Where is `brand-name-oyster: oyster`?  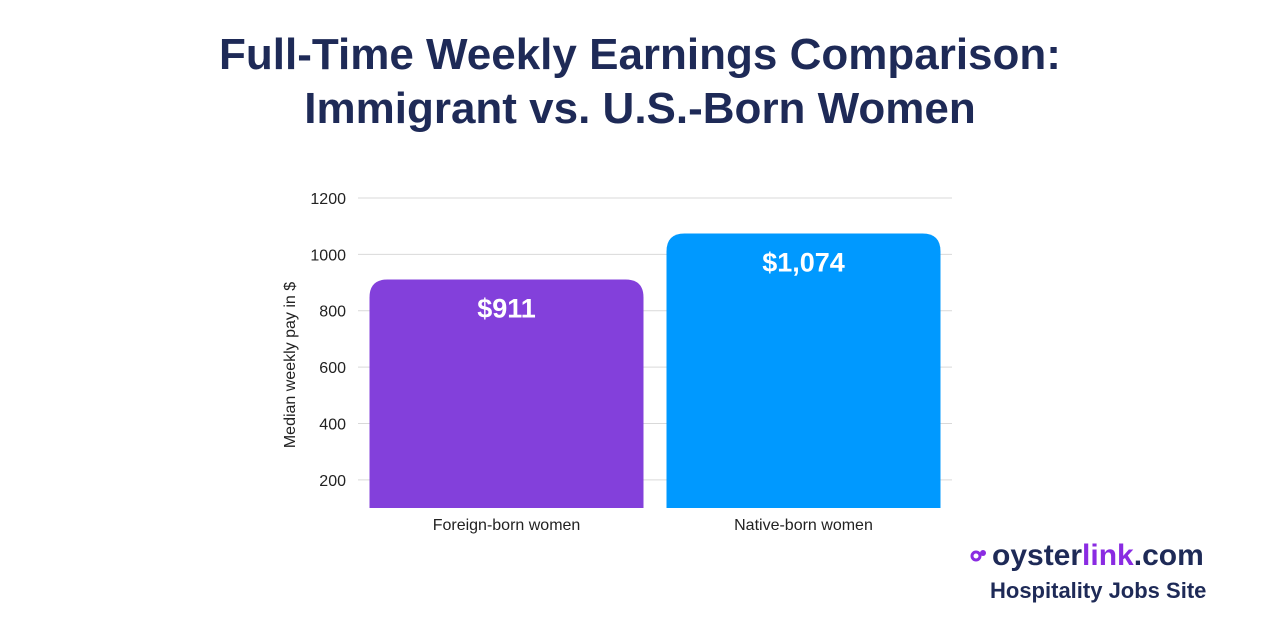
brand-name-oyster: oyster is located at coordinates (1037, 555).